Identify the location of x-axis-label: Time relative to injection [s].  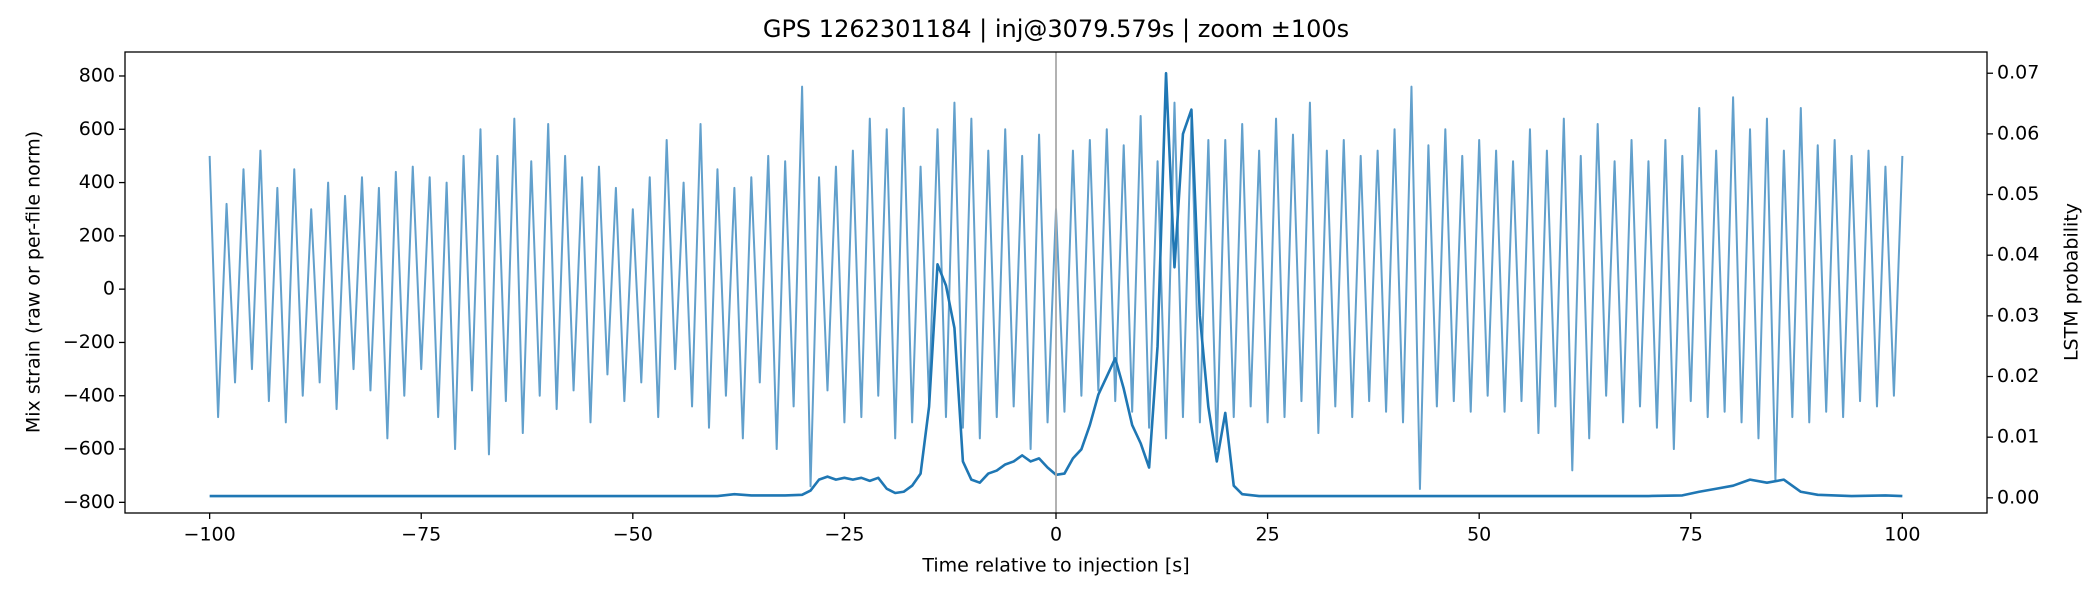
(1055, 566).